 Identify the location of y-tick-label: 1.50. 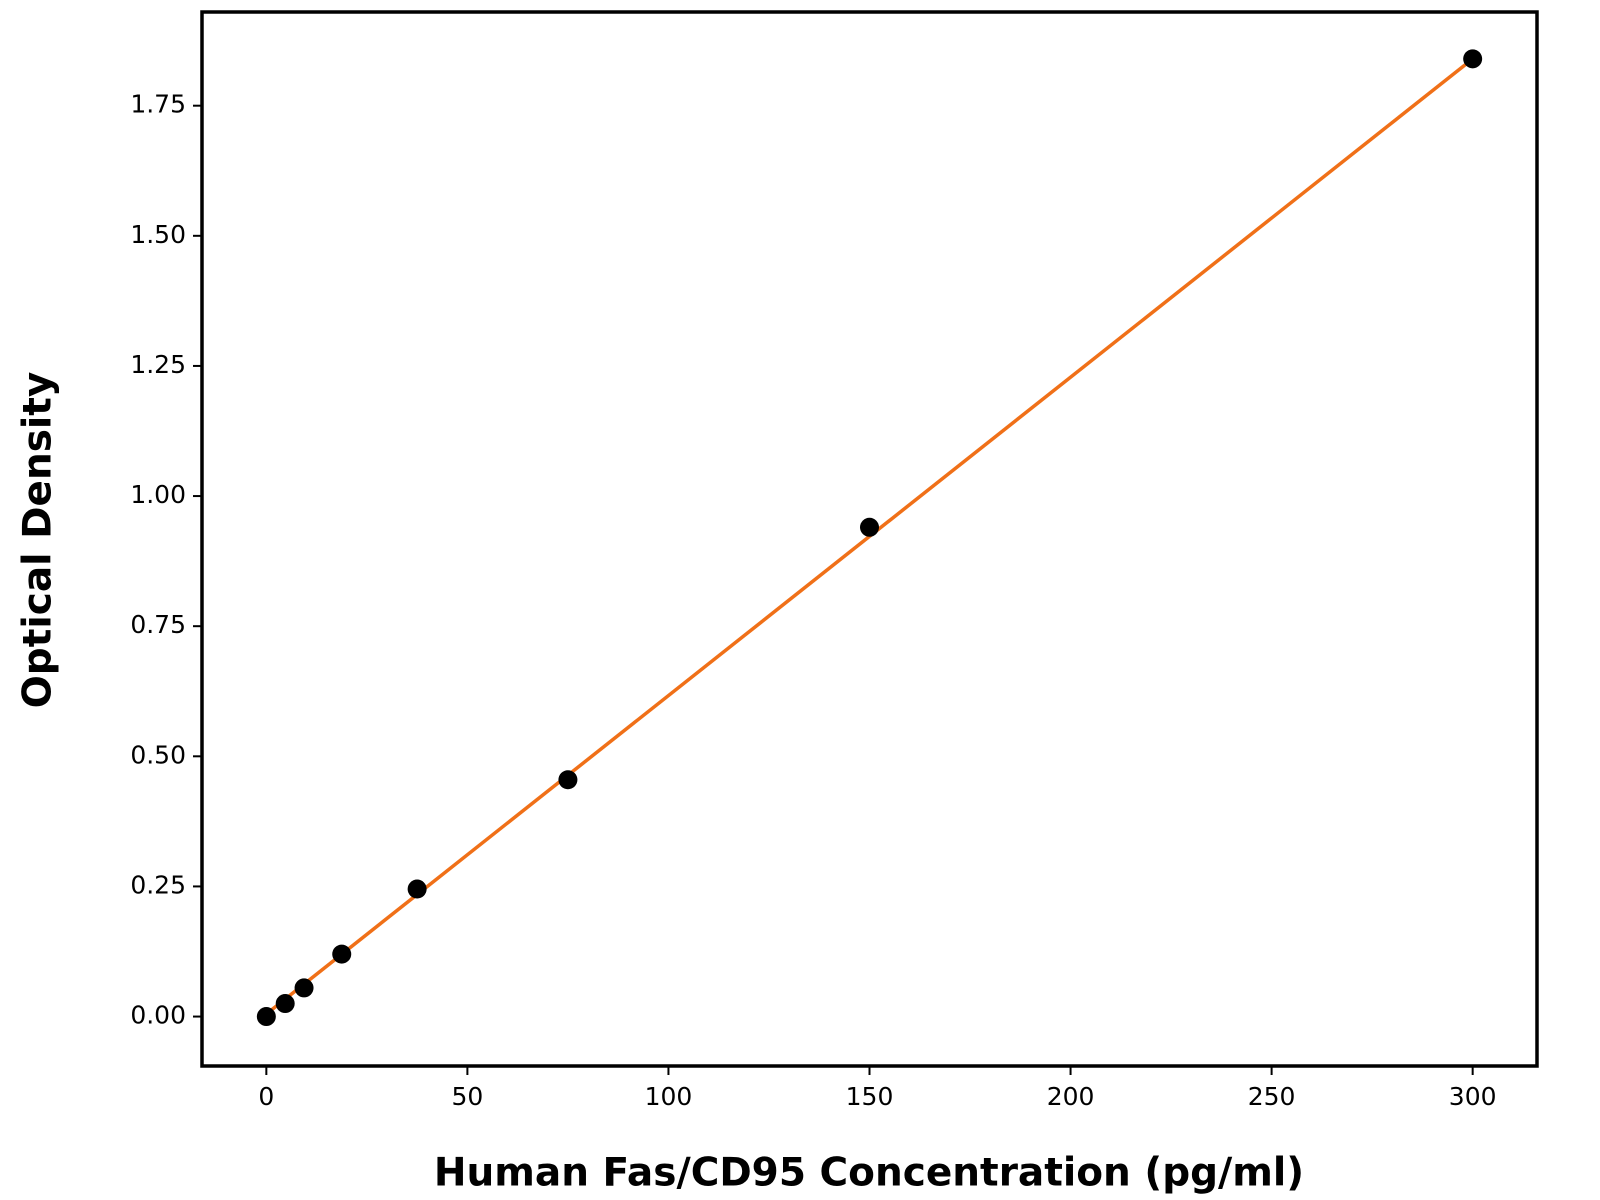
(158, 234).